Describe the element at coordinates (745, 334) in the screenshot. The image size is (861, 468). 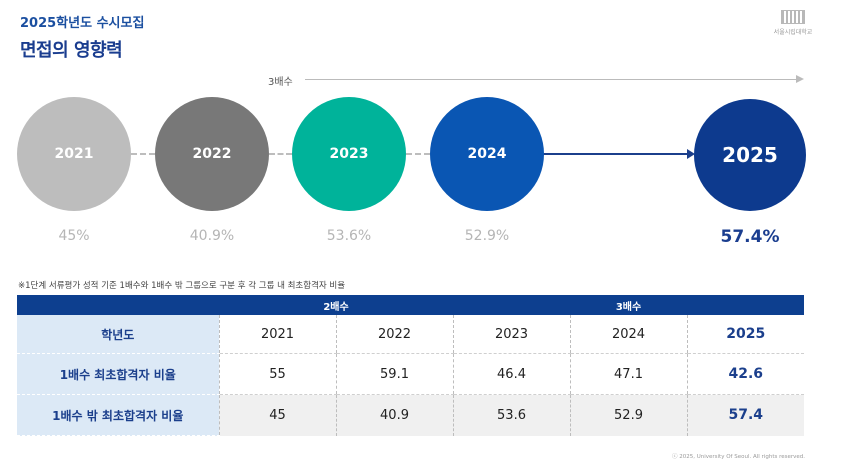
I see `year-cell-highlight: 2025` at that location.